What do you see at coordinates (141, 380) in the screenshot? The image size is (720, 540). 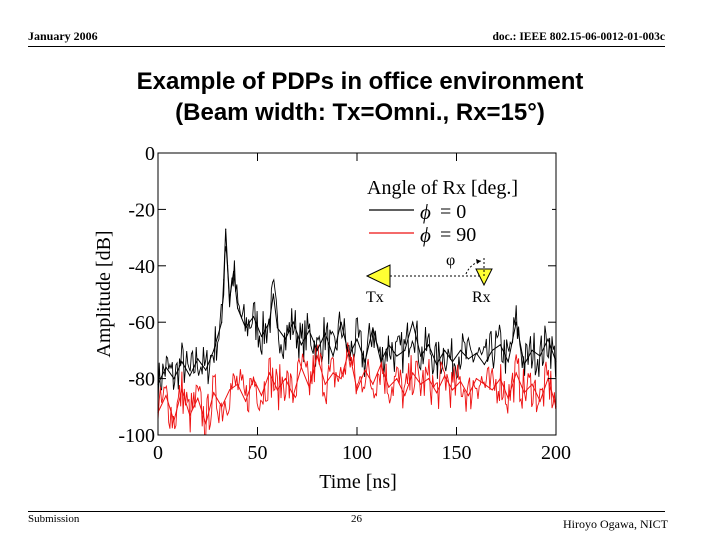 I see `y-tick-label: -80` at bounding box center [141, 380].